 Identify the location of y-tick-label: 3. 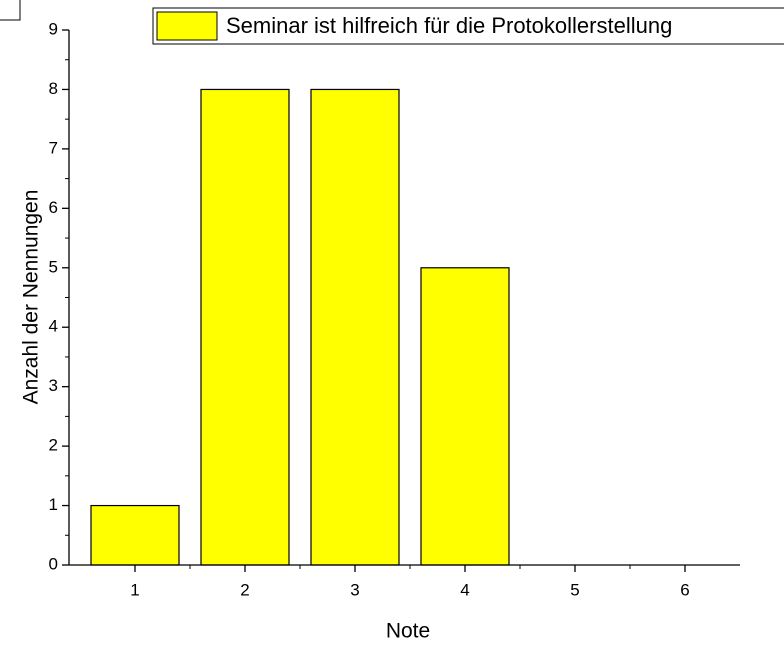
(53, 385).